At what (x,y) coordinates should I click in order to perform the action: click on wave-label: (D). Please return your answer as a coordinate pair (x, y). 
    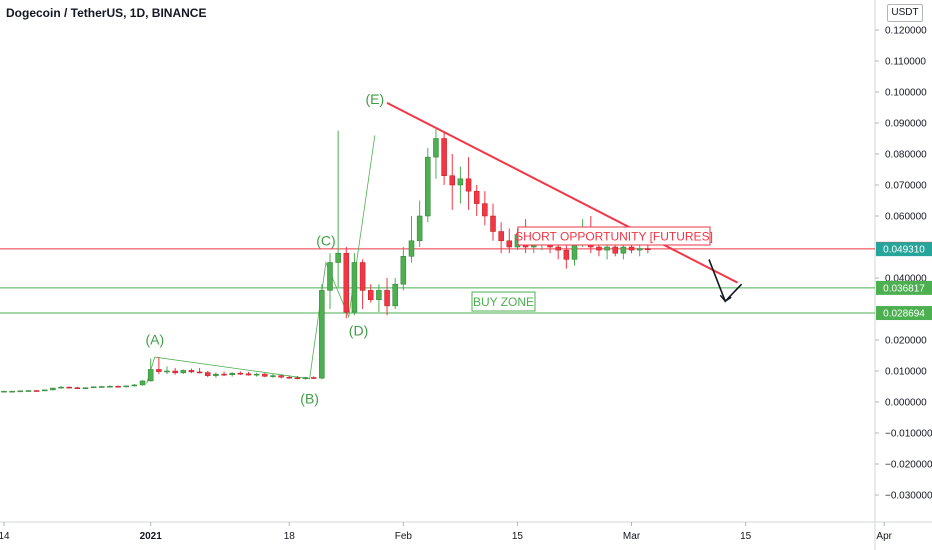
    Looking at the image, I should click on (358, 330).